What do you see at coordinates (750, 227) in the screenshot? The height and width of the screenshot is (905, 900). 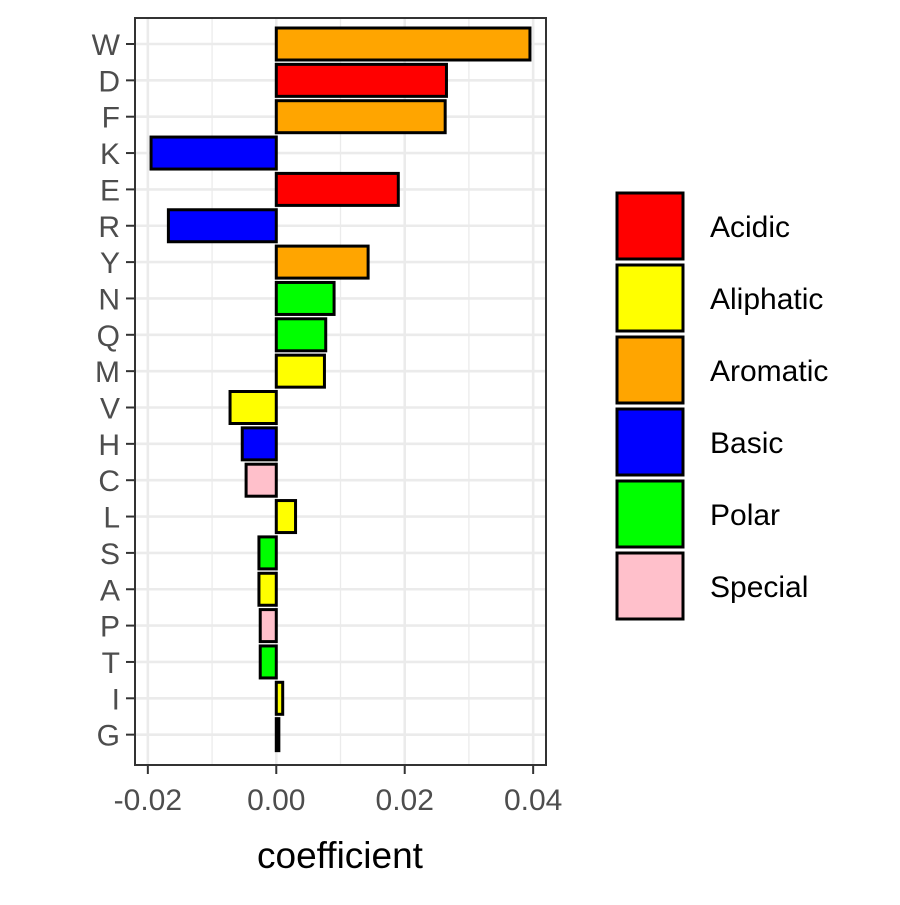 I see `legend-label: Acidic` at bounding box center [750, 227].